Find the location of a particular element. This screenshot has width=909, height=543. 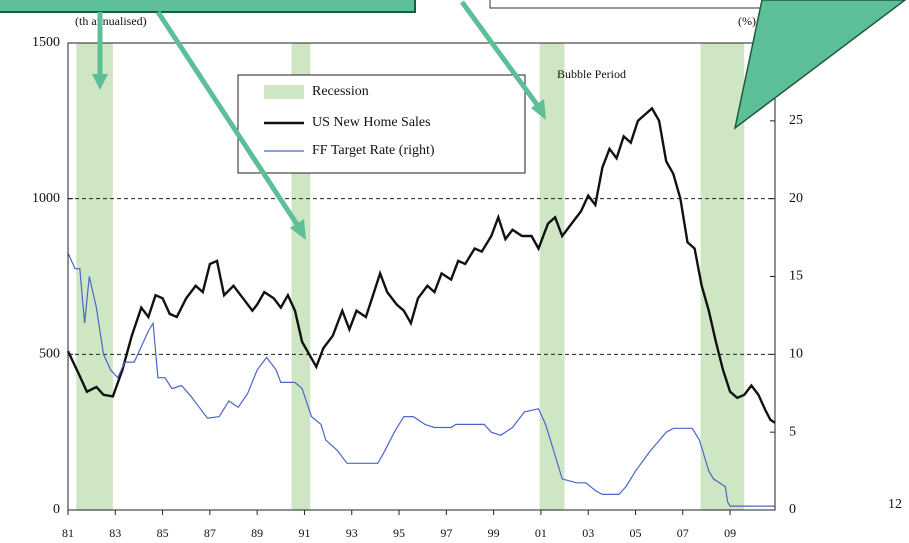

x-tick-label: 85 is located at coordinates (163, 533).